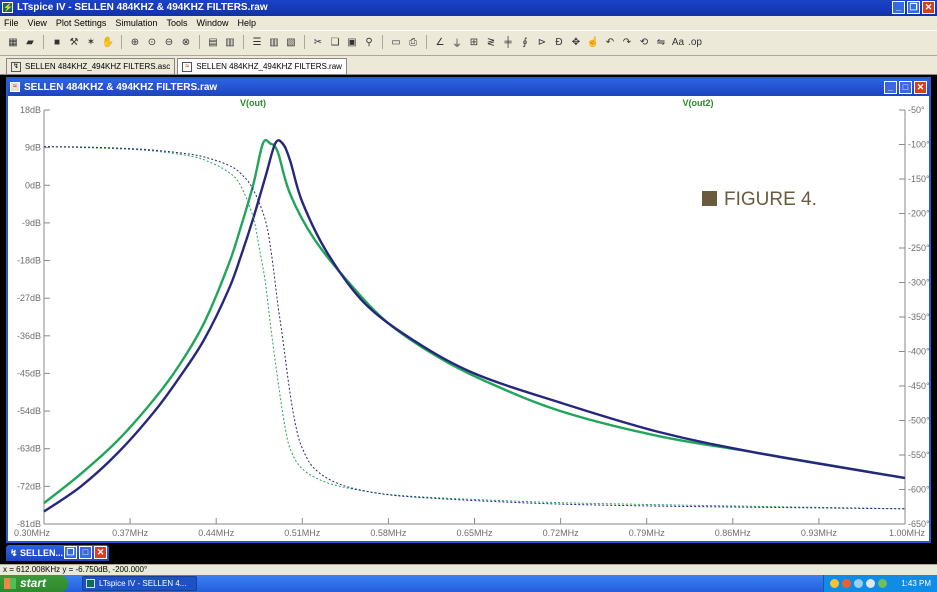 The image size is (937, 592). I want to click on copy-icon: ❏, so click(335, 42).